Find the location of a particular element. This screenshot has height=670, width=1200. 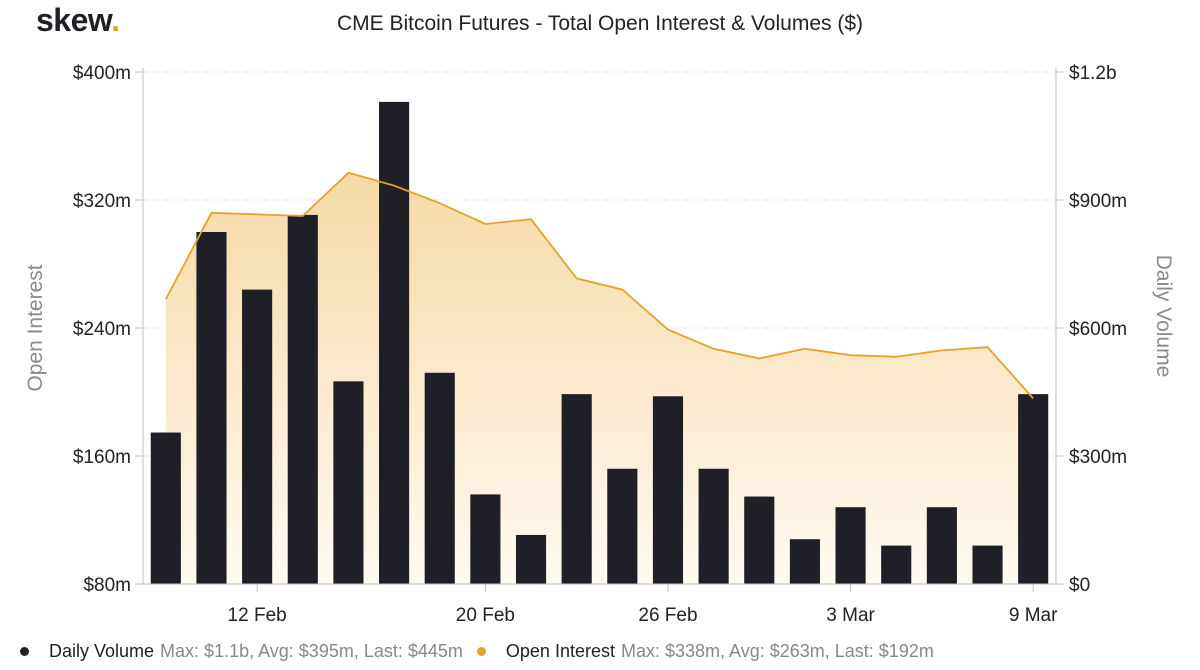

left-tick-label: $80m is located at coordinates (107, 585).